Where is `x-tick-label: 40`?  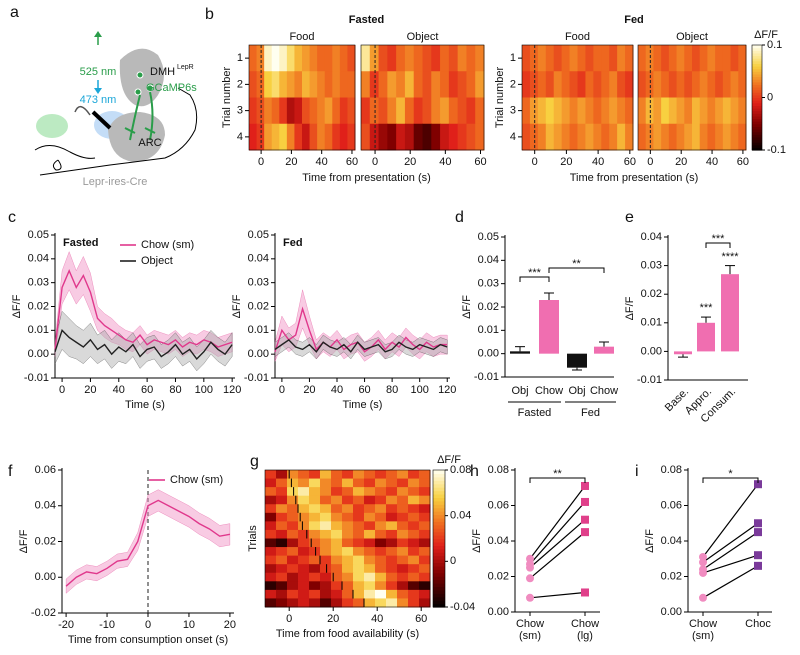
x-tick-label: 40 is located at coordinates (322, 162).